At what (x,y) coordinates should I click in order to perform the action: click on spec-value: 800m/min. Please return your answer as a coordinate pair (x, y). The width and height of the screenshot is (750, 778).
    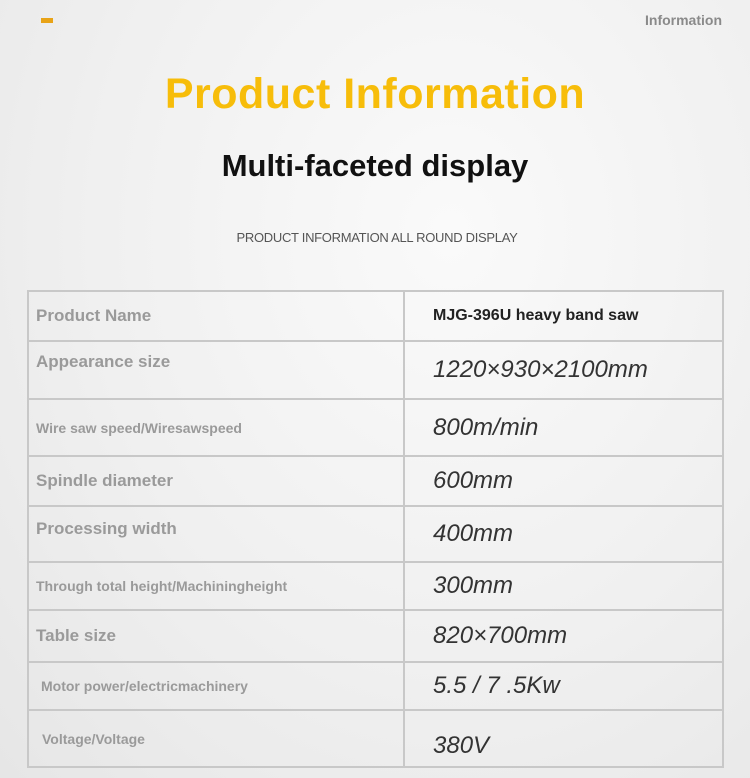
    Looking at the image, I should click on (563, 427).